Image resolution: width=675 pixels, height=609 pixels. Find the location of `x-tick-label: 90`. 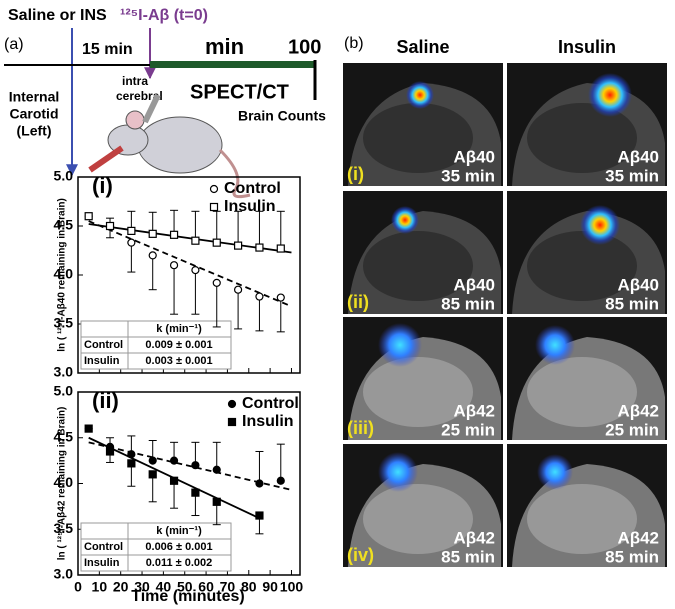

x-tick-label: 90 is located at coordinates (270, 587).